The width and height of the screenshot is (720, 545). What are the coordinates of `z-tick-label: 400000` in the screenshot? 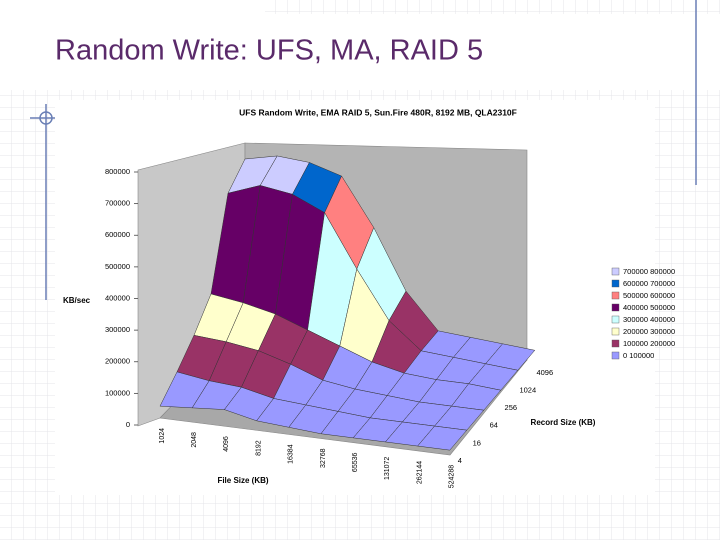 It's located at (117, 297).